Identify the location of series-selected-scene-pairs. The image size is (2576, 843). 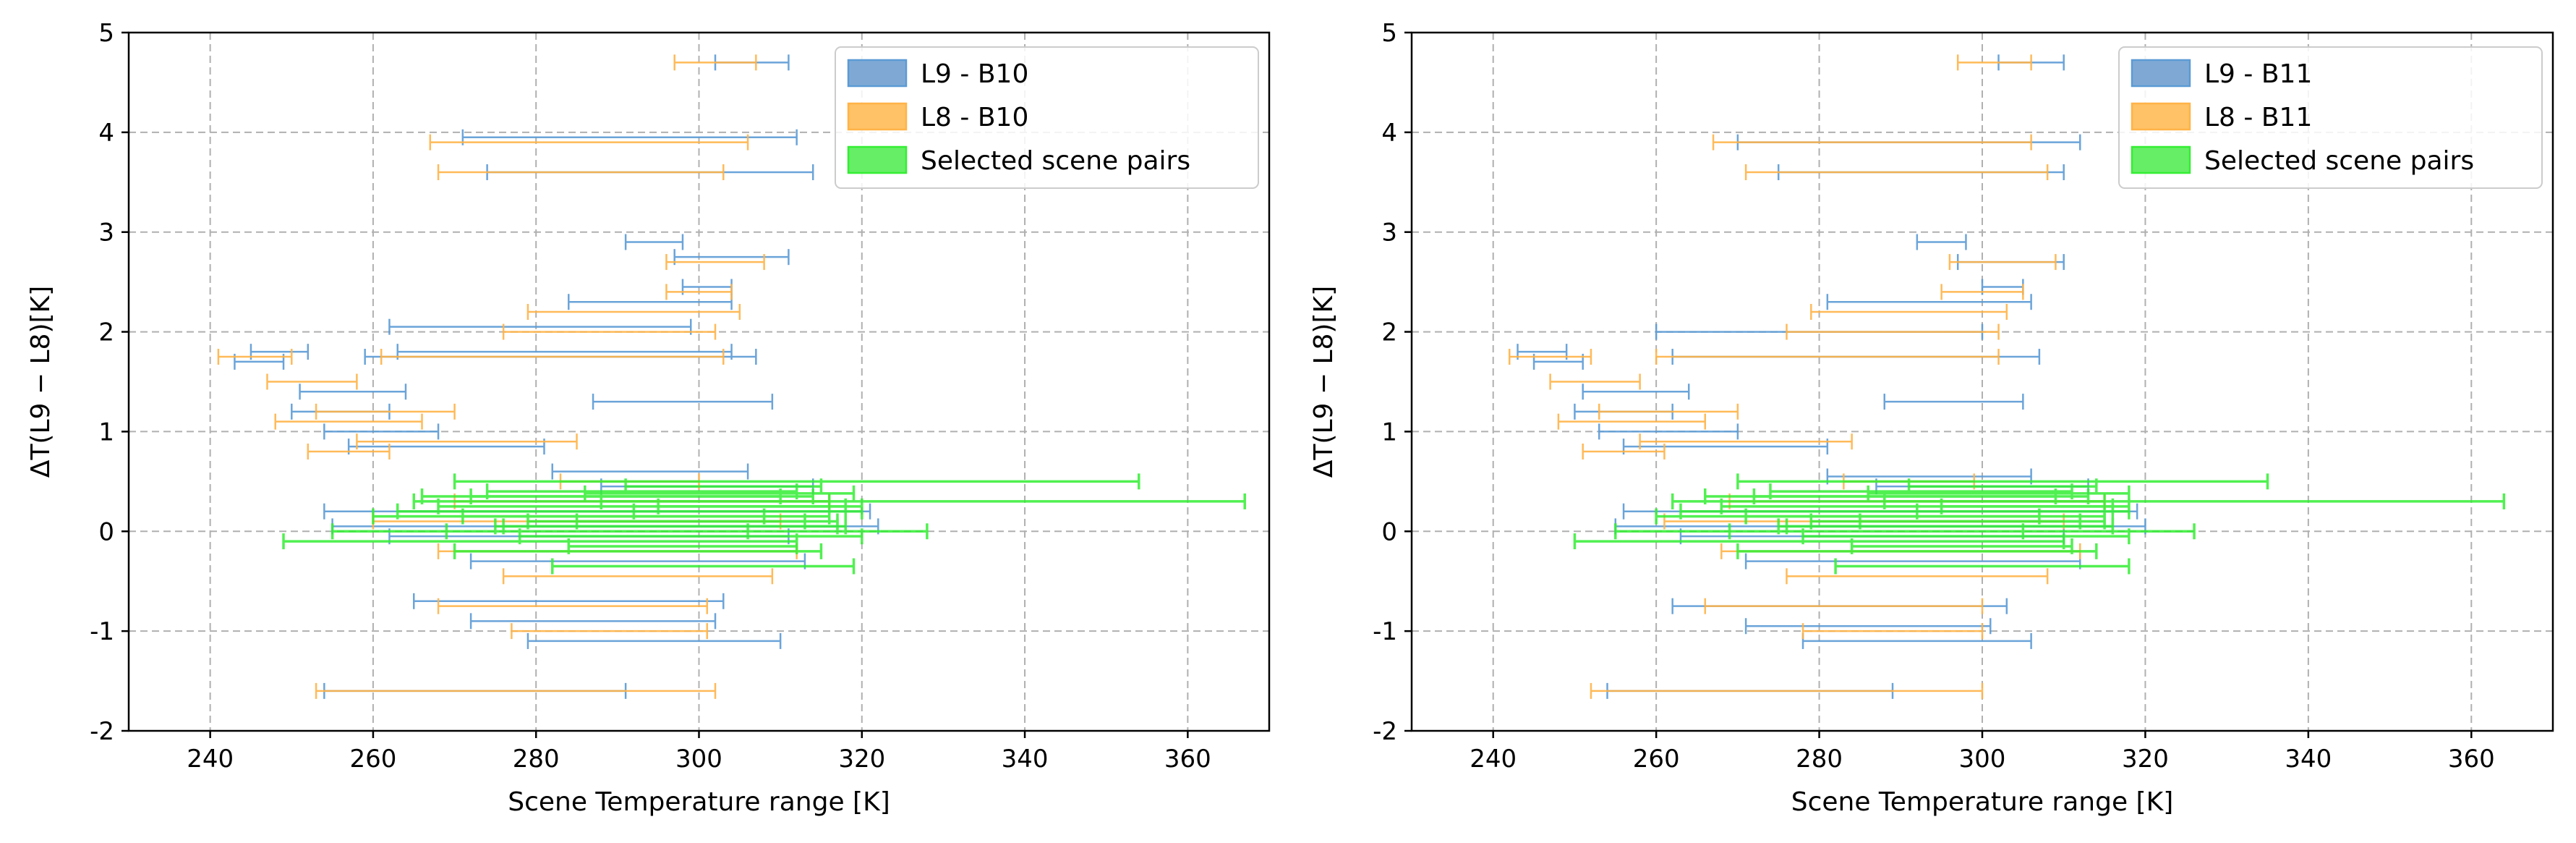
(764, 524).